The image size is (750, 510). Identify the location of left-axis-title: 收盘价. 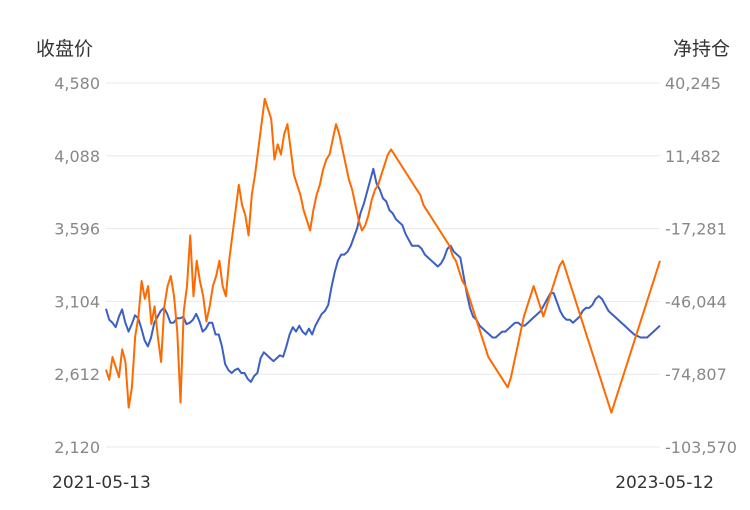
(64, 49).